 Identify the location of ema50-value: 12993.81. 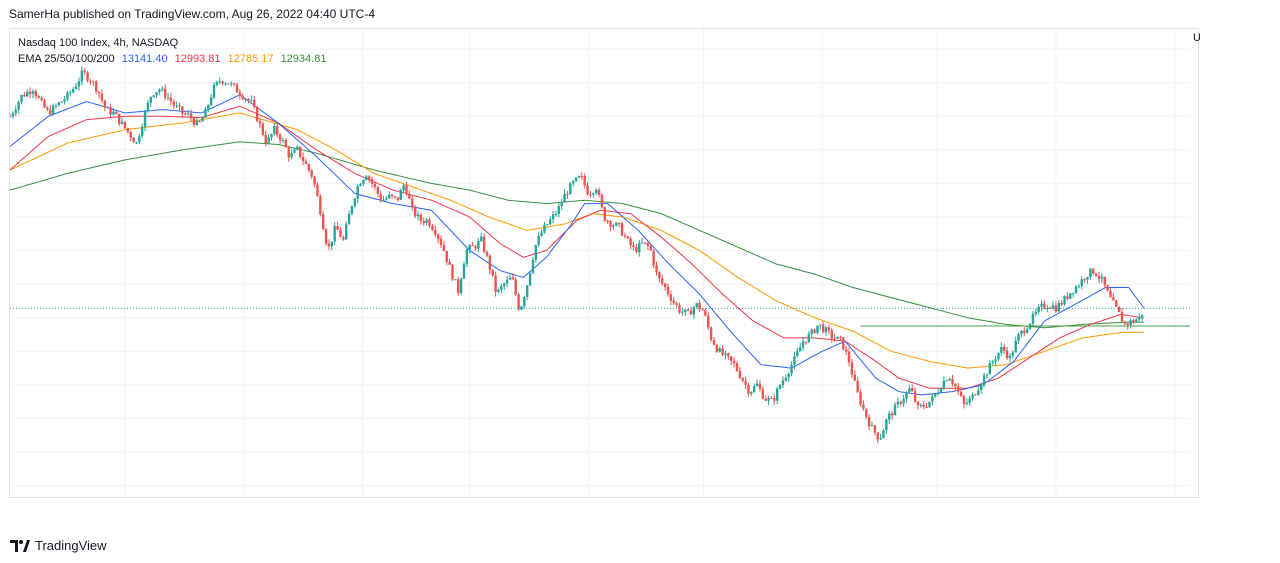
(197, 59).